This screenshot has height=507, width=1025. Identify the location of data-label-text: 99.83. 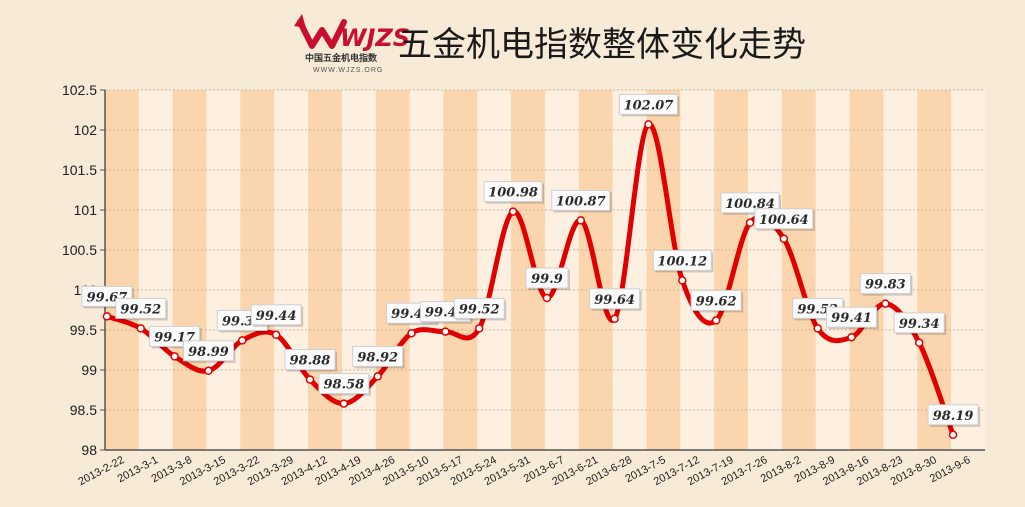
(885, 285).